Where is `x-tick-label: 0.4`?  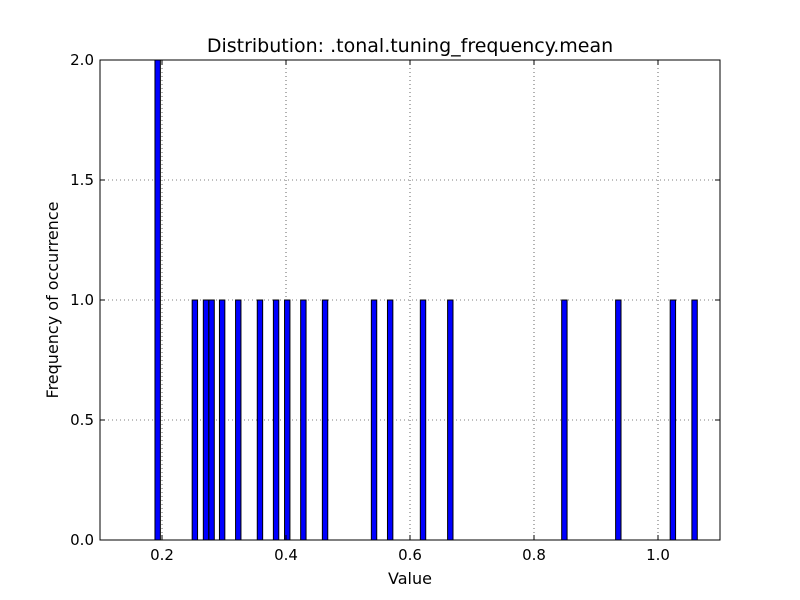
x-tick-label: 0.4 is located at coordinates (286, 555).